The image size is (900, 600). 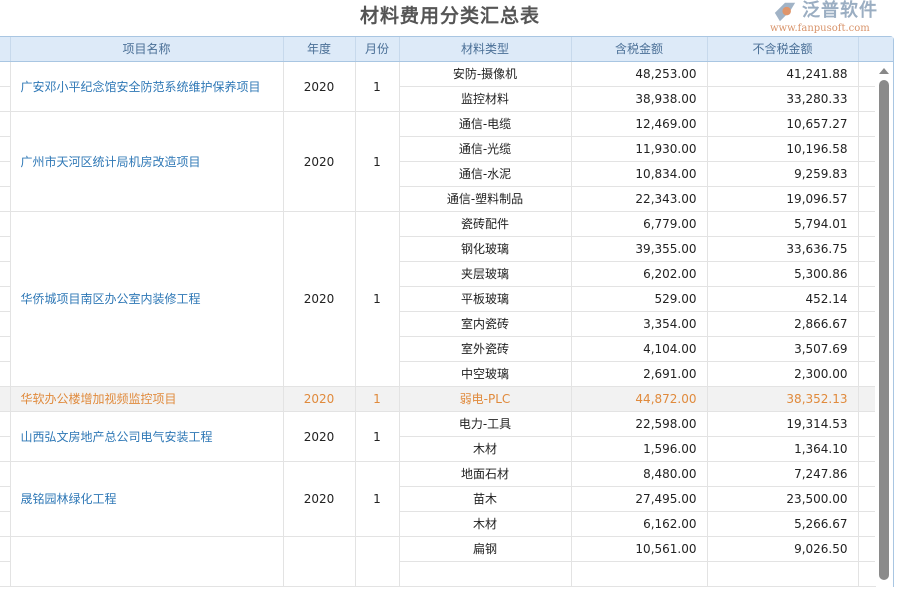 I want to click on project-name-link: 山西弘文房地产总公司电气安装工程, so click(x=147, y=436).